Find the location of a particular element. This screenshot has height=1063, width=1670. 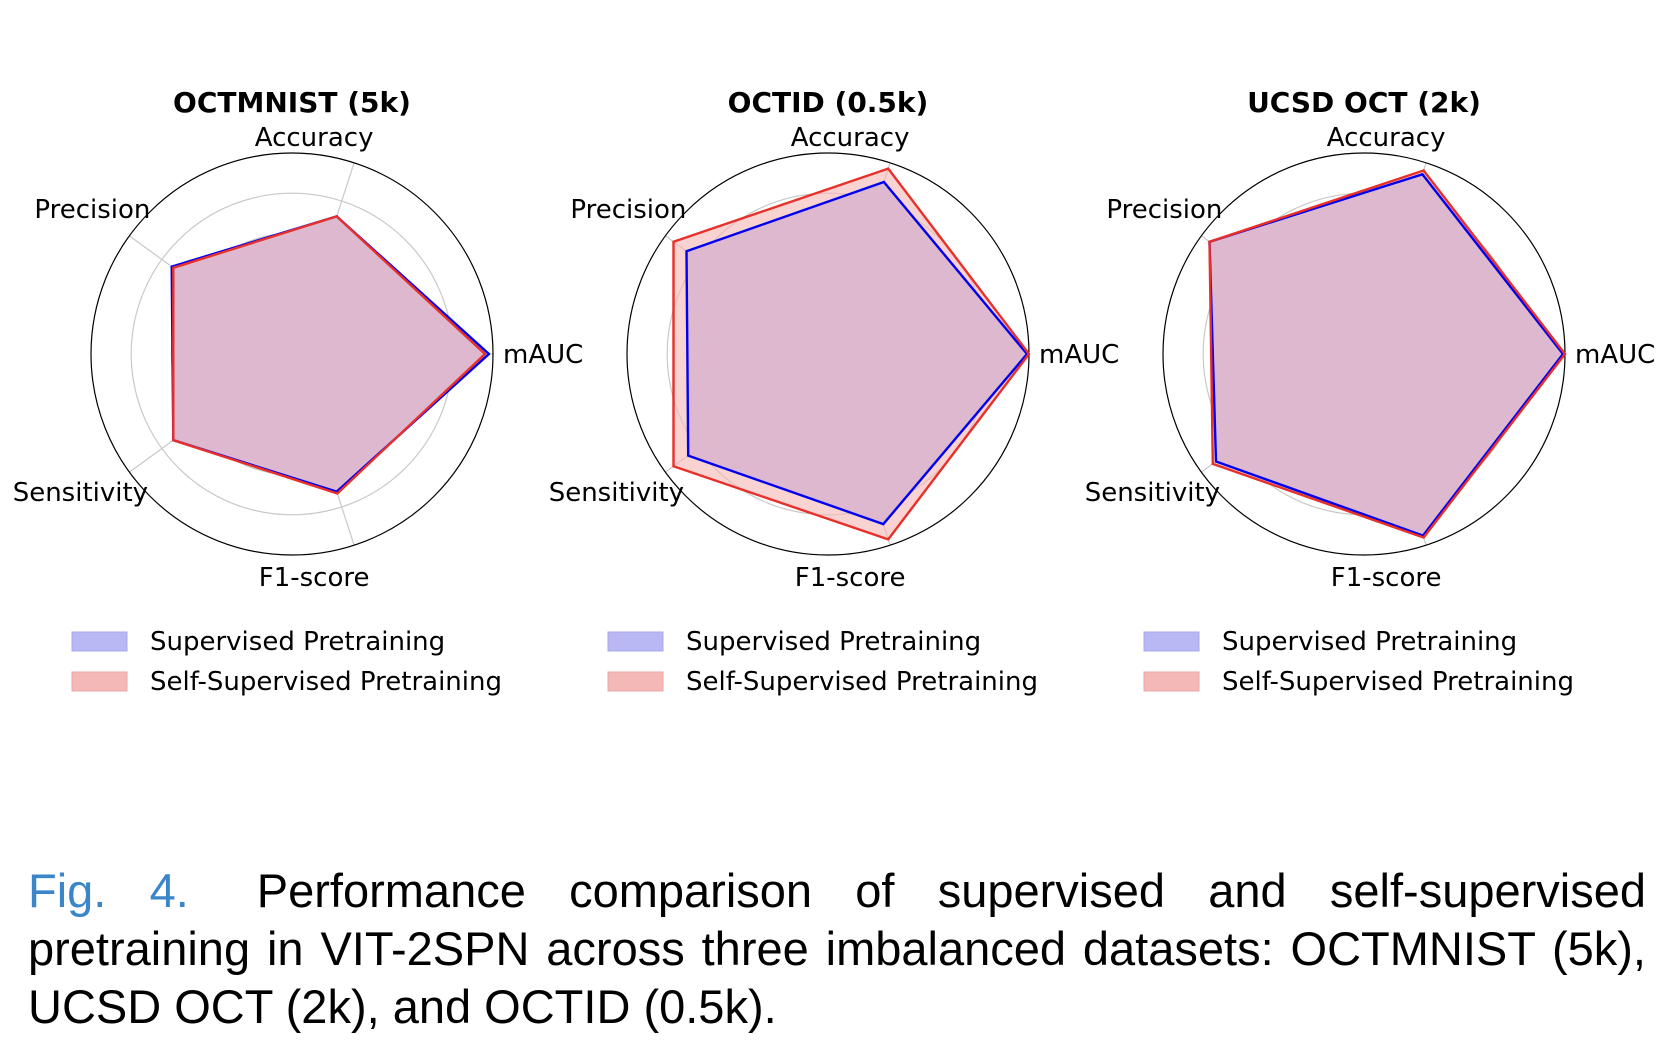

data-point-supervised-pretraining-mauc is located at coordinates (489, 354).